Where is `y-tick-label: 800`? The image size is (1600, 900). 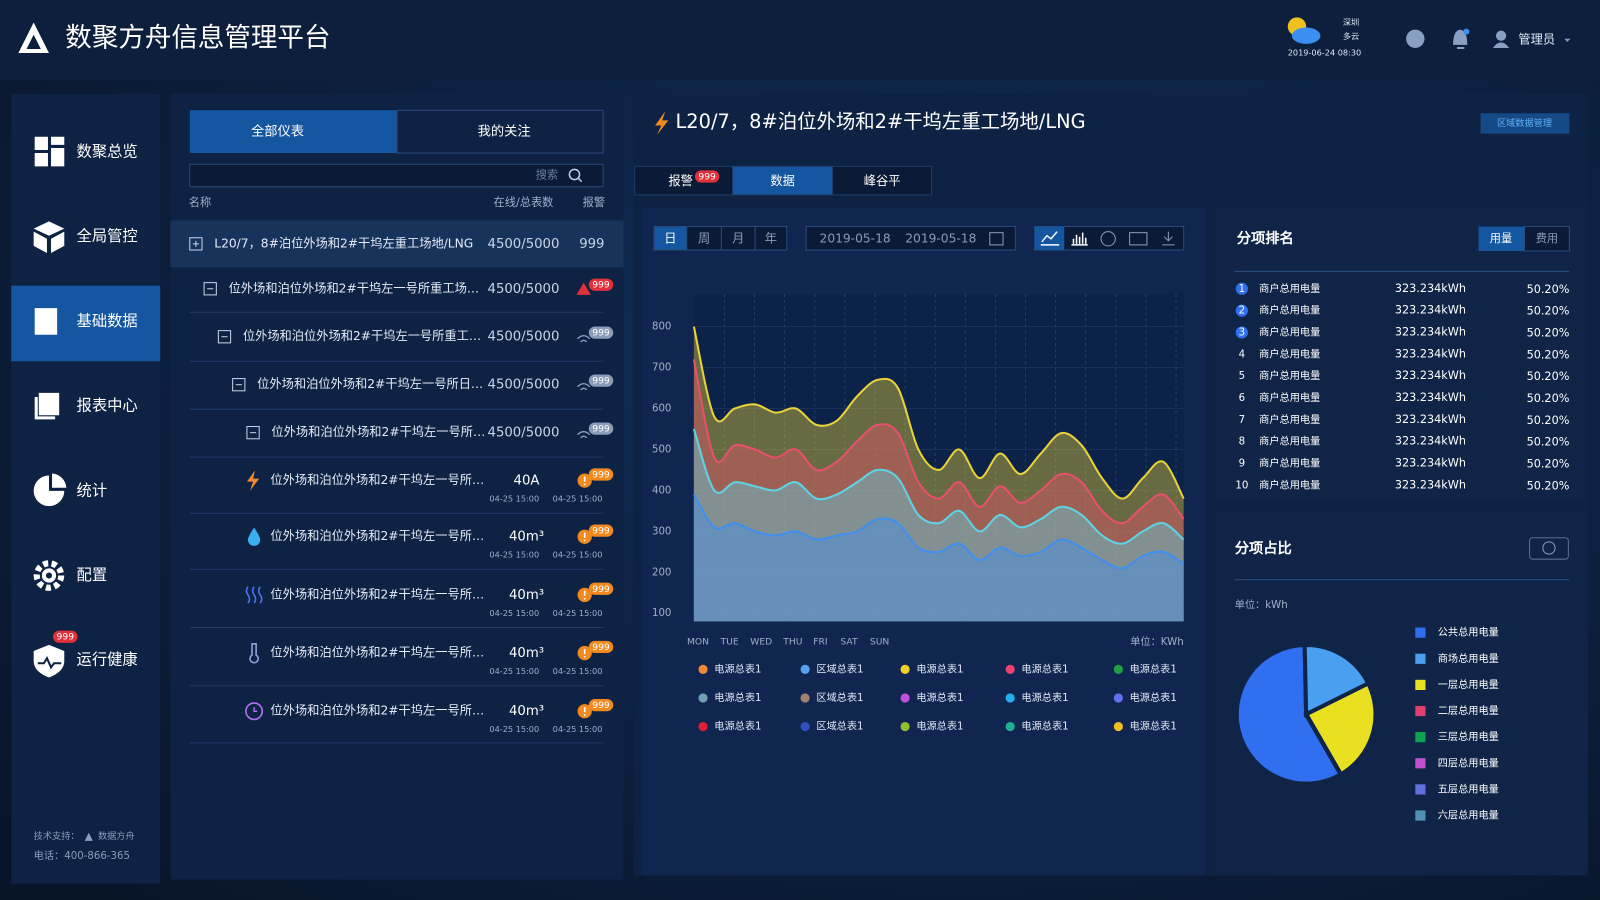 y-tick-label: 800 is located at coordinates (661, 327).